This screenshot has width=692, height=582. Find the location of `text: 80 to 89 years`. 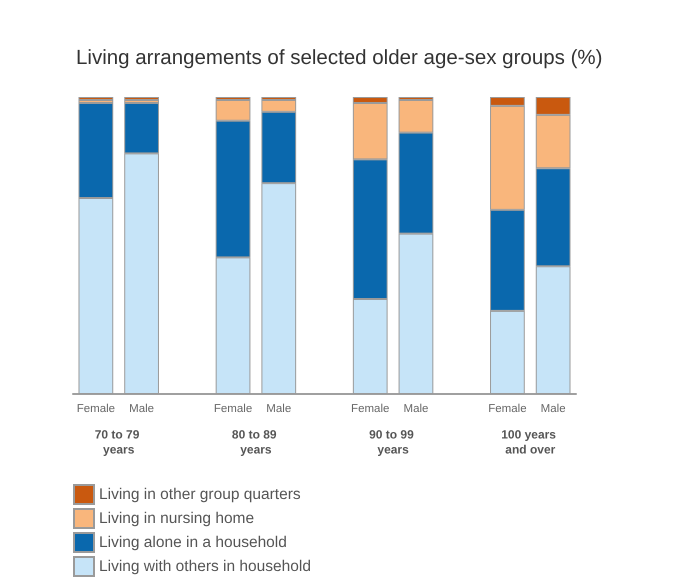

text: 80 to 89 years is located at coordinates (256, 442).